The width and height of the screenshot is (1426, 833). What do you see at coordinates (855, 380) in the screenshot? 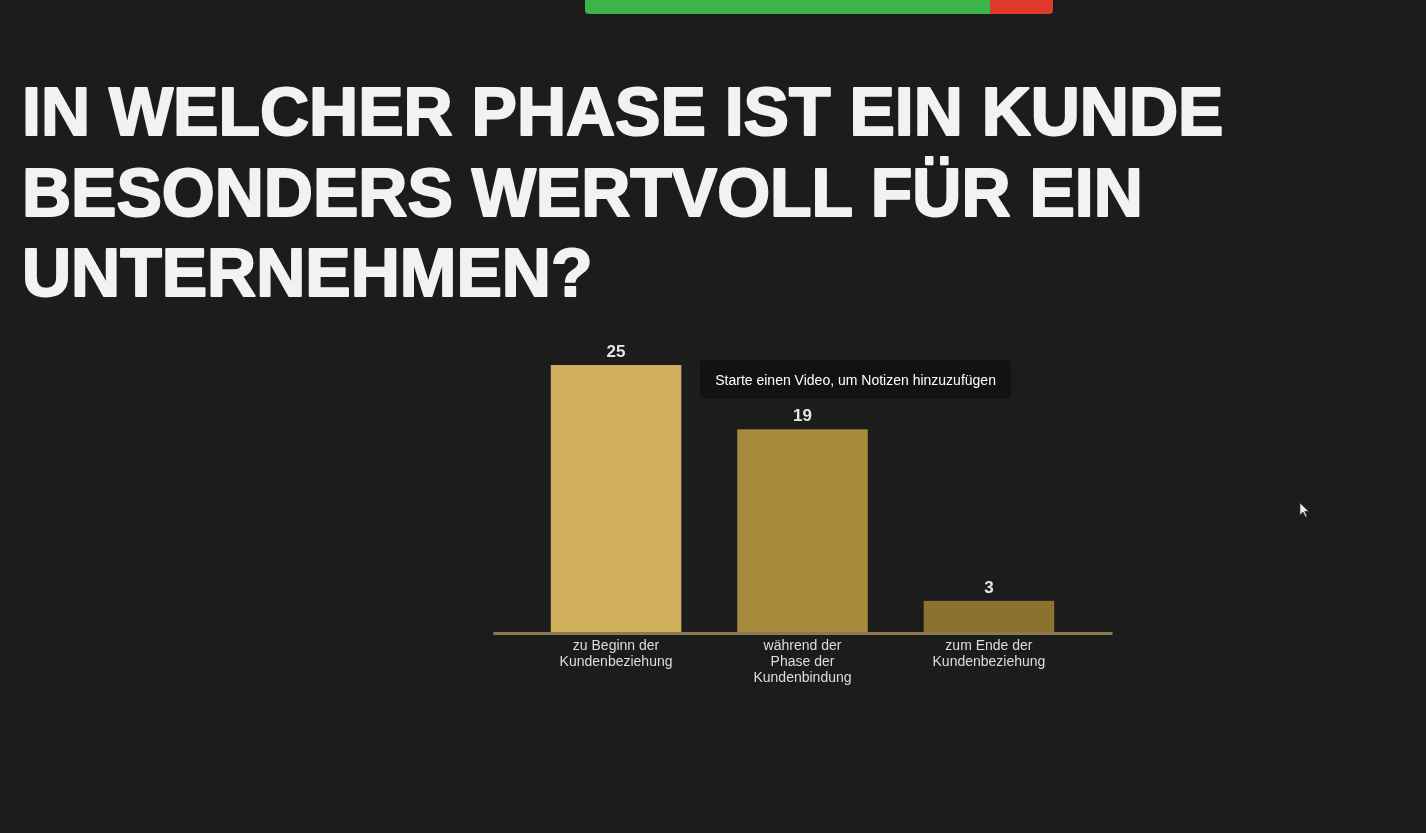
I see `annotation: Starte einen Video, um Notizen hinzuzufügen` at bounding box center [855, 380].